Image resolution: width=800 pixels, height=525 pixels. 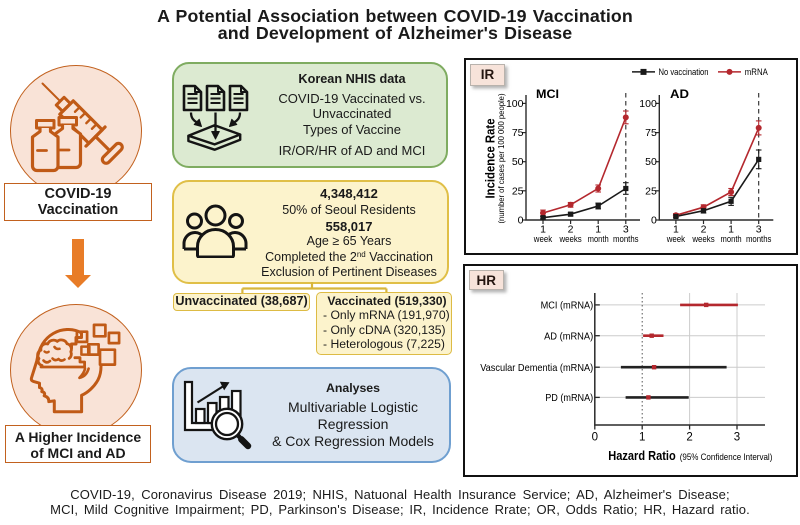 What do you see at coordinates (501, 158) in the screenshot?
I see `svg-text:(number of cases per 100 000 p: (number of cases per 100 000 people)` at bounding box center [501, 158].